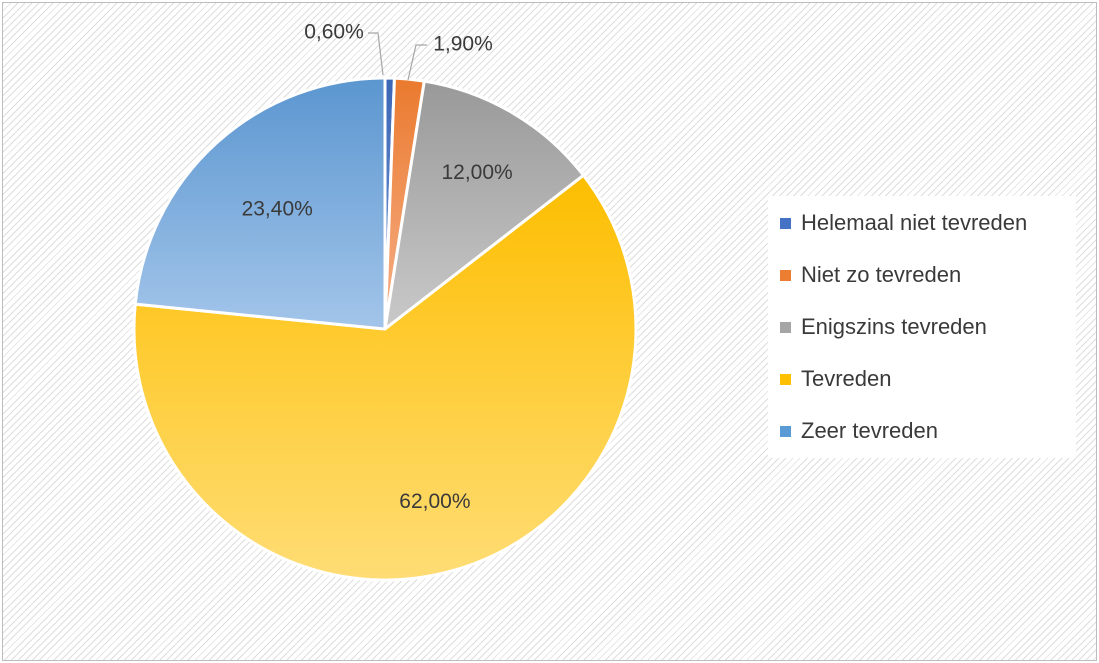  I want to click on data-label-tevreden: 62,00%, so click(434, 501).